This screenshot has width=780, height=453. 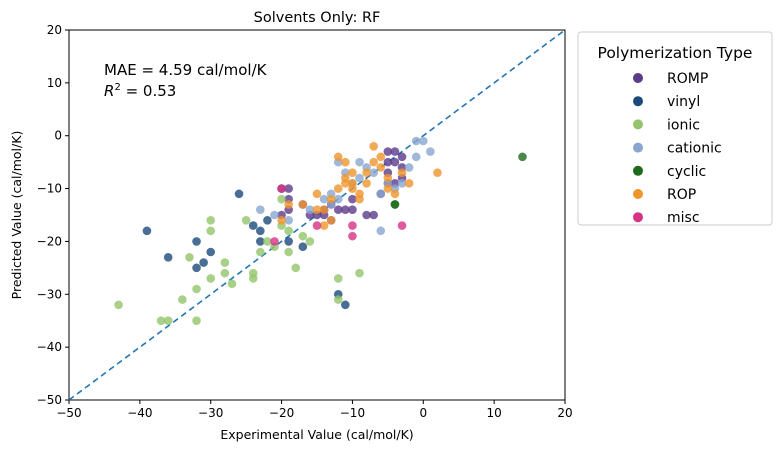 What do you see at coordinates (53, 215) in the screenshot?
I see `y-axis-ticks: −50 −40 −30 −20 −10 0 10 20` at bounding box center [53, 215].